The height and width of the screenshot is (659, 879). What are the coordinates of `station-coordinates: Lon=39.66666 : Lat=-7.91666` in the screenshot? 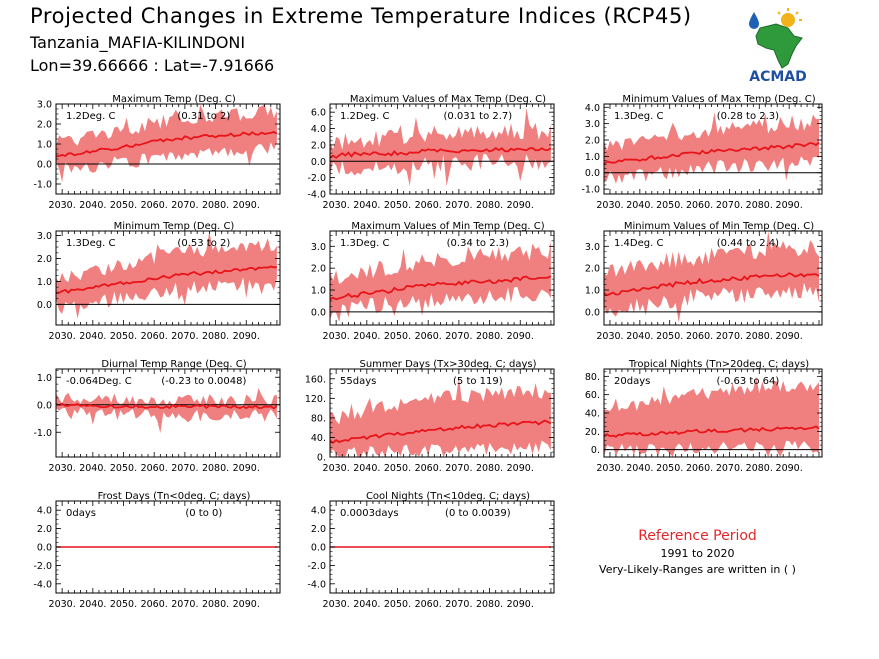 It's located at (152, 65).